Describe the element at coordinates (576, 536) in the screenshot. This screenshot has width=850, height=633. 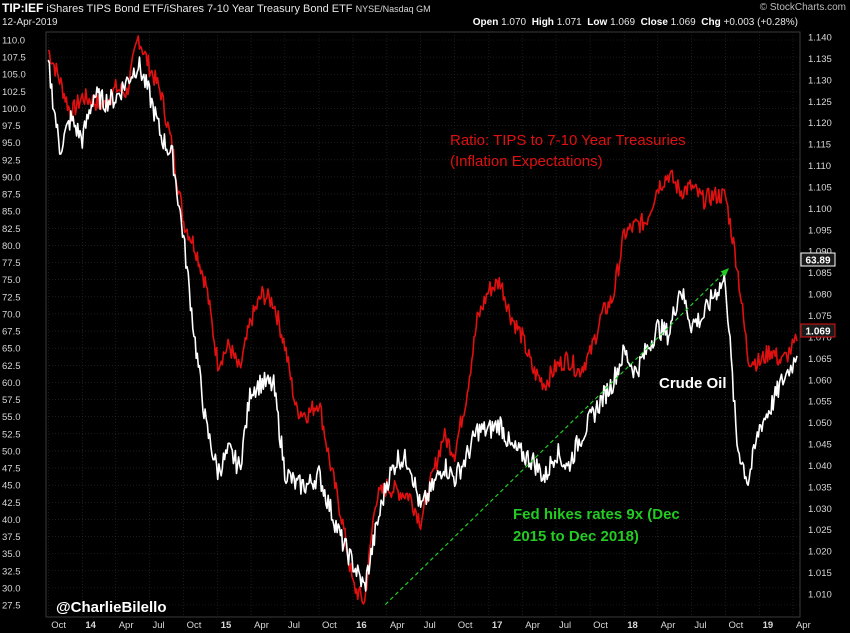
I see `fed-annotation-line2: 2015 to Dec 2018)` at that location.